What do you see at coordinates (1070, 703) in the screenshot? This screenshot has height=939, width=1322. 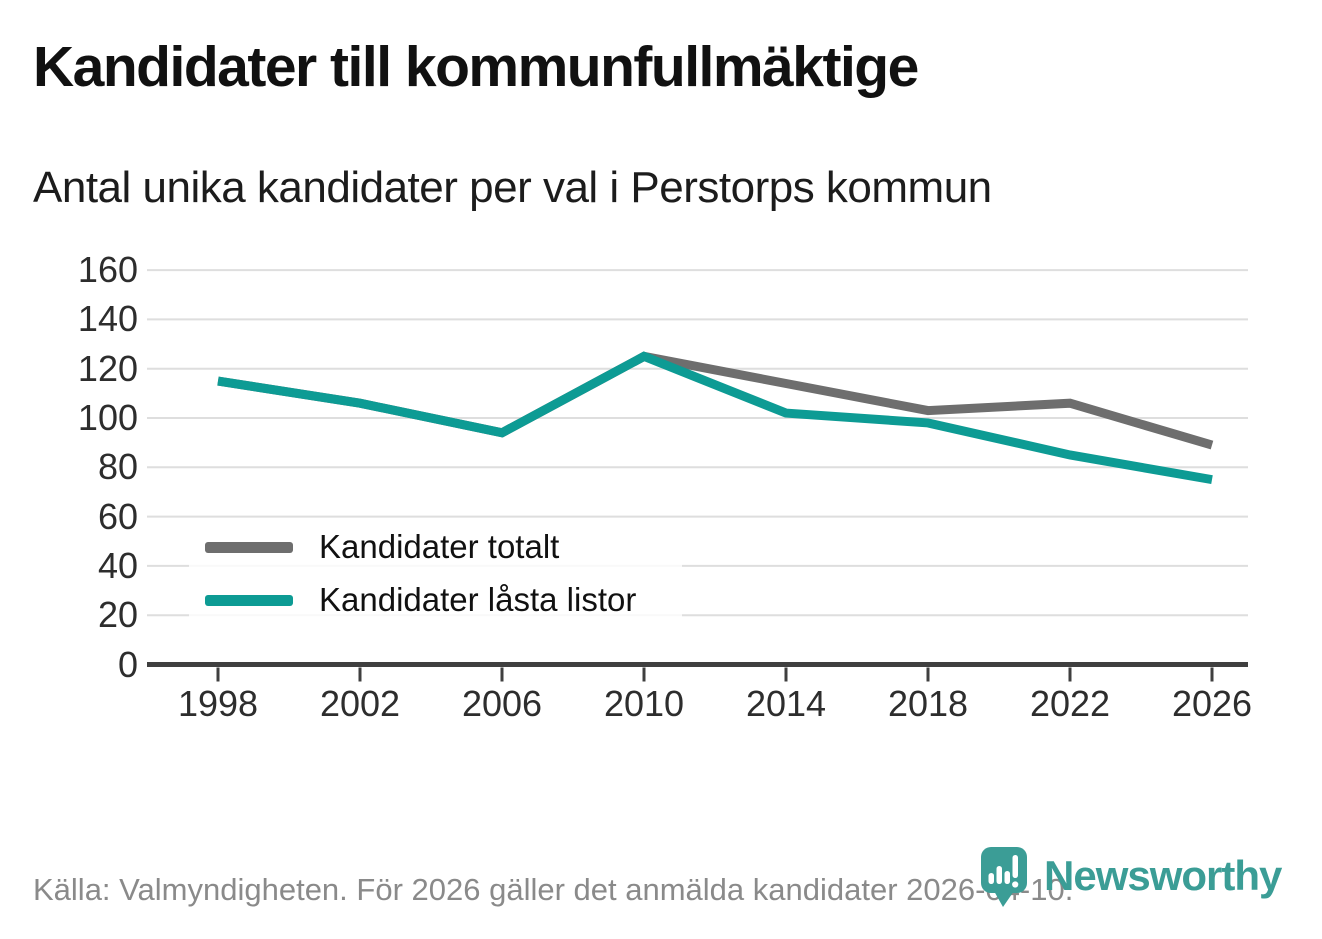 I see `x-axis-label: 2022` at bounding box center [1070, 703].